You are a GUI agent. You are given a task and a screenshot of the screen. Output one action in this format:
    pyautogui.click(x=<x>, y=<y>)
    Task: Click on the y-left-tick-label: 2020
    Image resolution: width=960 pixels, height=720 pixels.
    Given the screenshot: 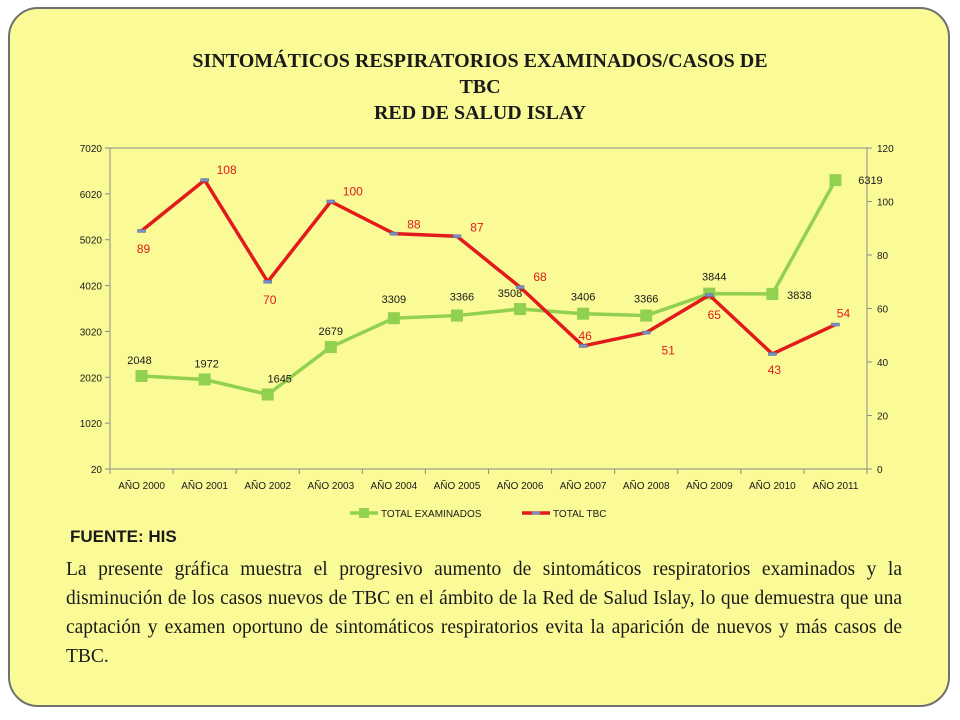 What is the action you would take?
    pyautogui.click(x=91, y=378)
    